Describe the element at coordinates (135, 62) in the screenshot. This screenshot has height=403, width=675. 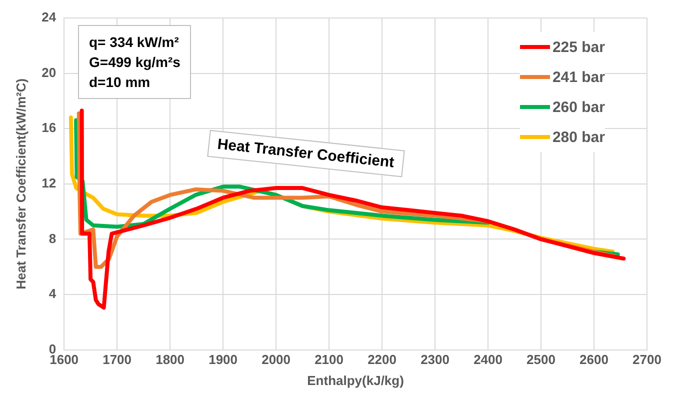
I see `annotation: q= 334 kW/m² G=499 kg/m²s d=10 mm` at that location.